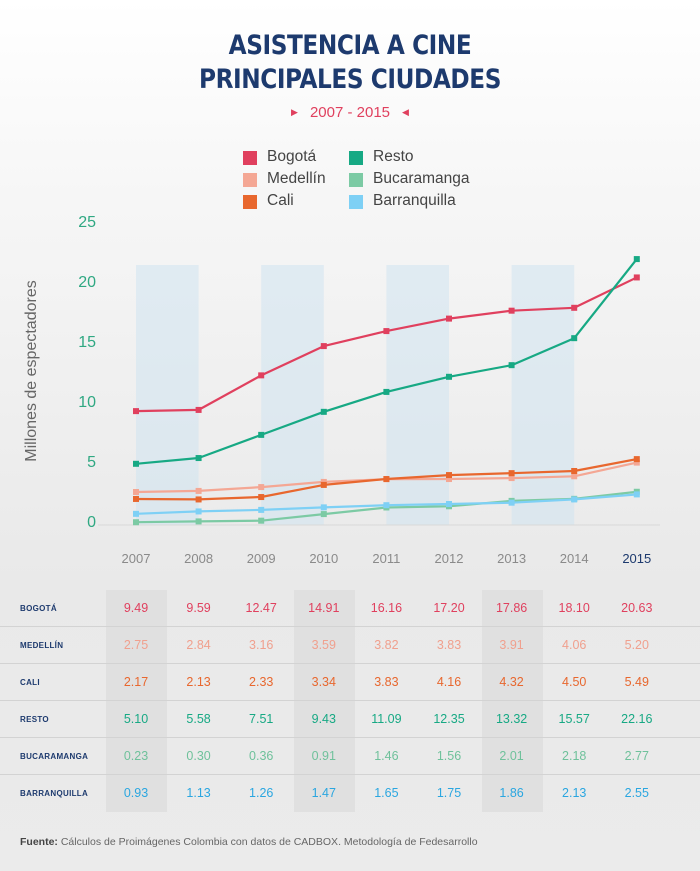  What do you see at coordinates (261, 719) in the screenshot?
I see `table-cell: 7.51` at bounding box center [261, 719].